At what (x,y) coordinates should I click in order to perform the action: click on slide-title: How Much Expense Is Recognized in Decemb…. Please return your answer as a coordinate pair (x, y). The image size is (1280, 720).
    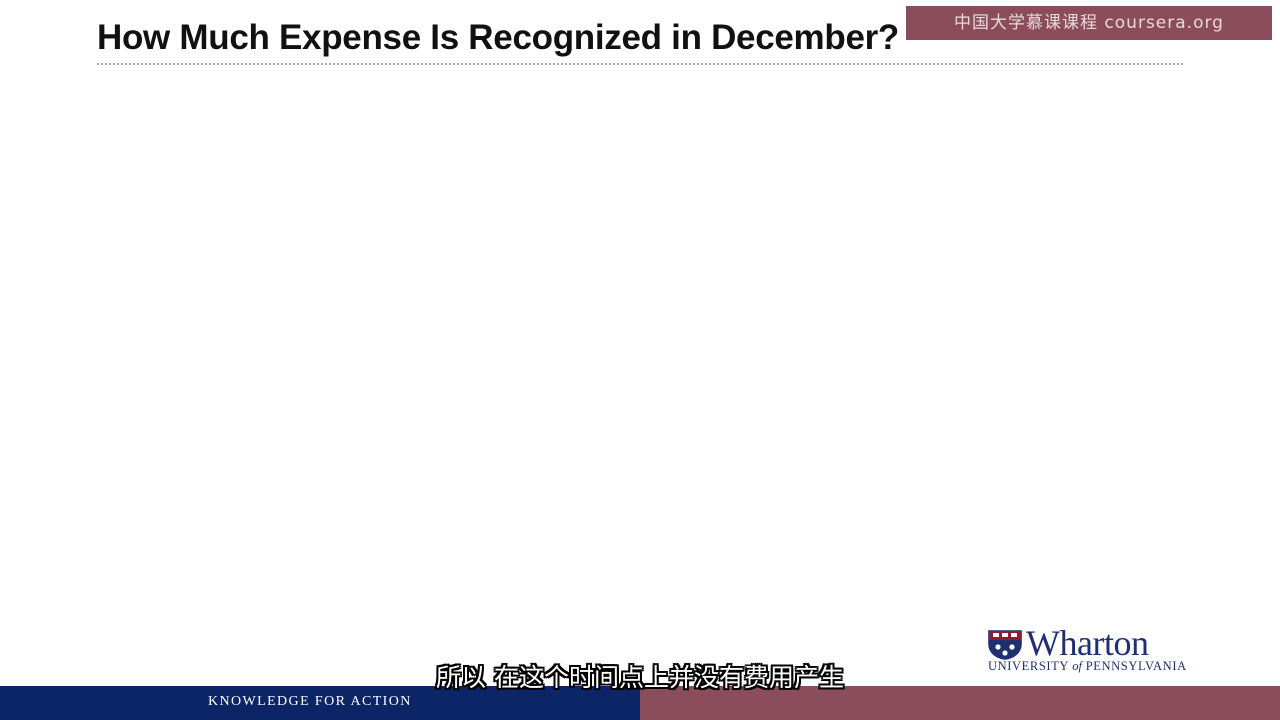
    Looking at the image, I should click on (498, 38).